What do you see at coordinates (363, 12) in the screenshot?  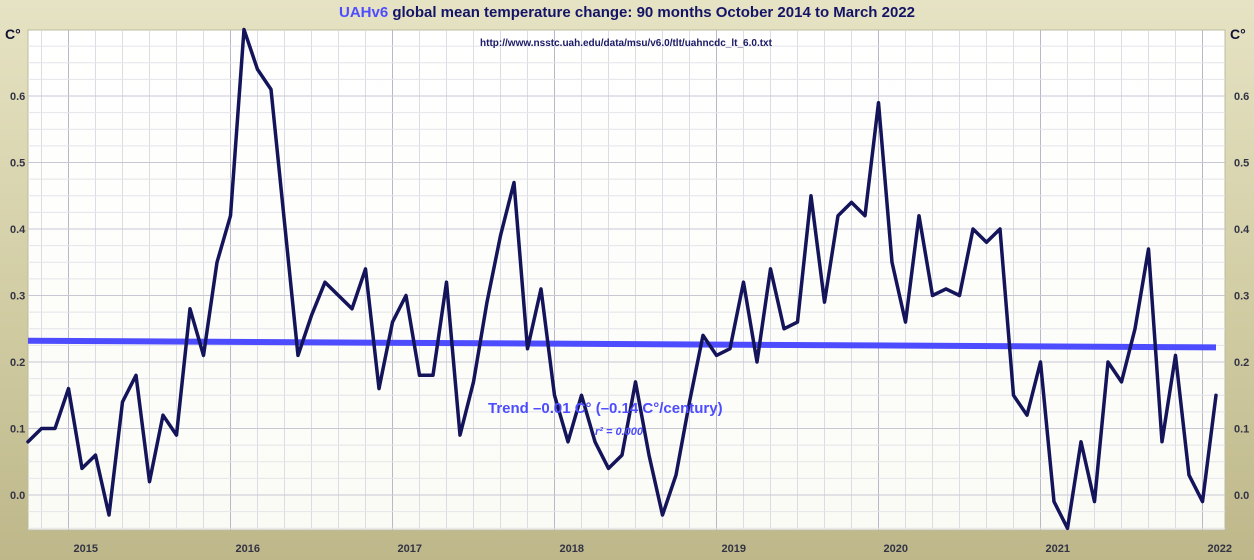 I see `title-highlight: UAHv6` at bounding box center [363, 12].